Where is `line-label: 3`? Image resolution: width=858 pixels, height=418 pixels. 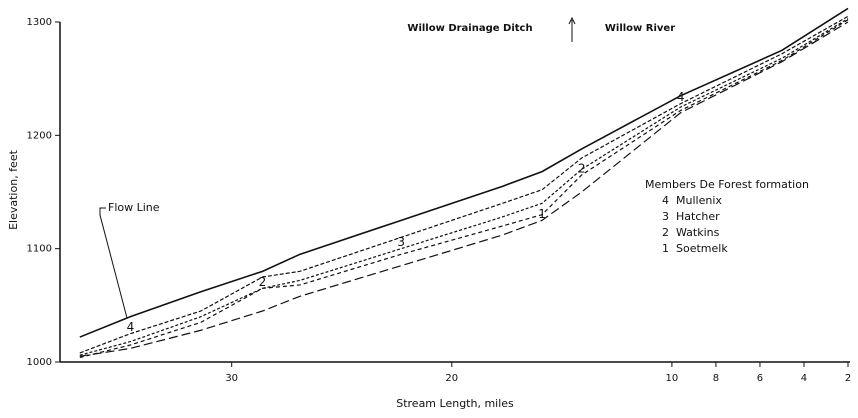
line-label: 3 is located at coordinates (401, 242).